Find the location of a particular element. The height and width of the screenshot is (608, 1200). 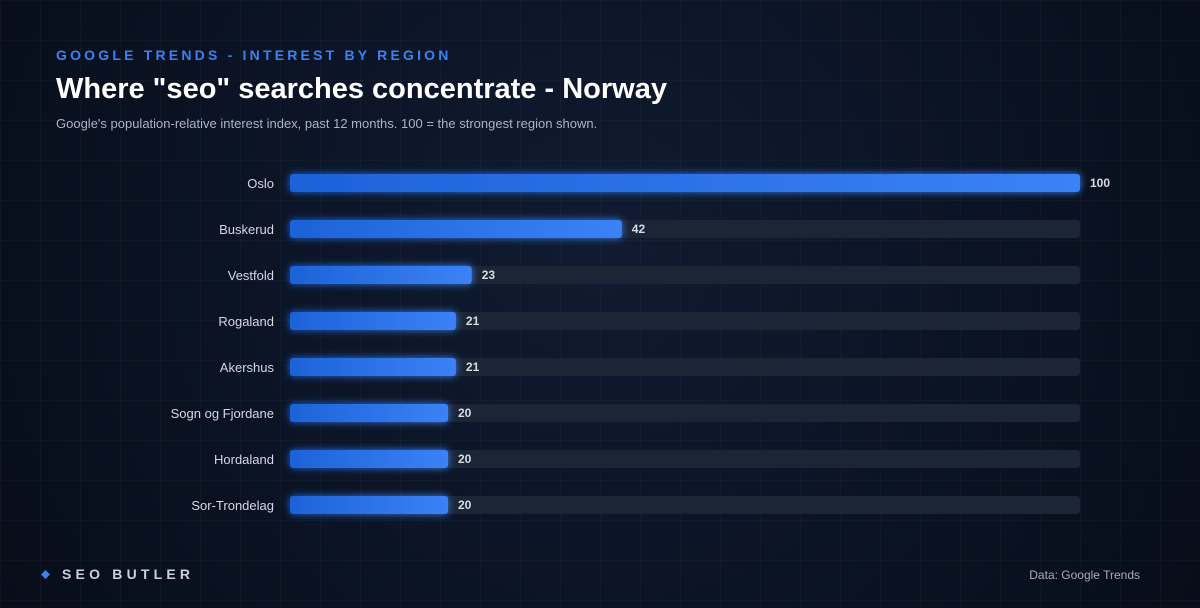

category-label: Buskerud is located at coordinates (246, 229).